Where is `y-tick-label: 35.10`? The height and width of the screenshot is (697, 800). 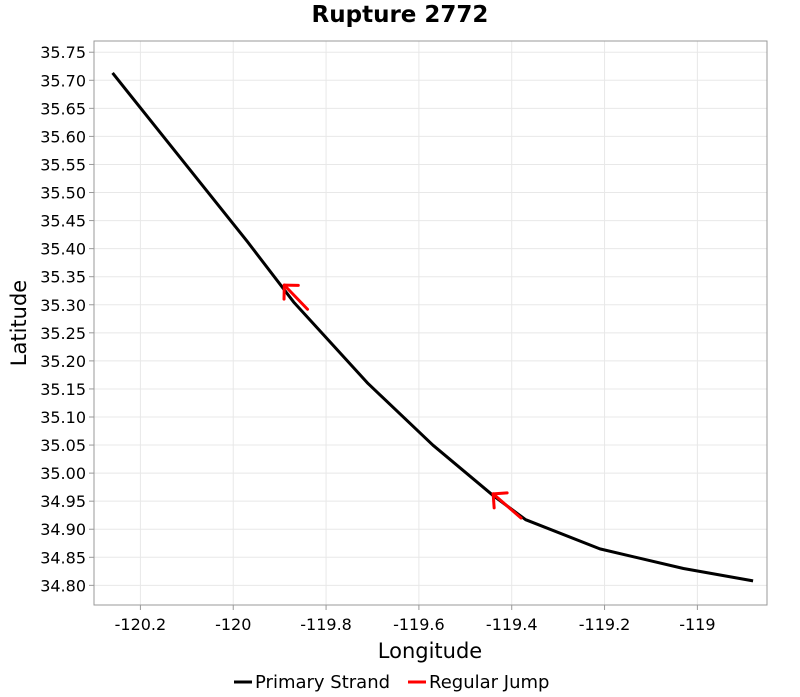
y-tick-label: 35.10 is located at coordinates (63, 417).